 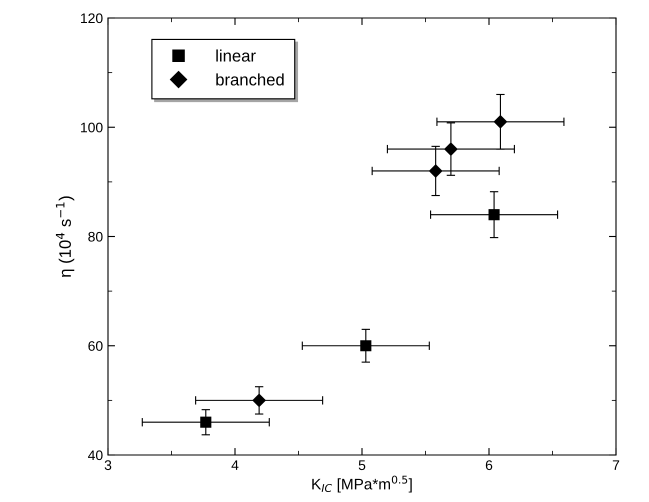 What do you see at coordinates (616, 465) in the screenshot?
I see `x-tick-label: 7` at bounding box center [616, 465].